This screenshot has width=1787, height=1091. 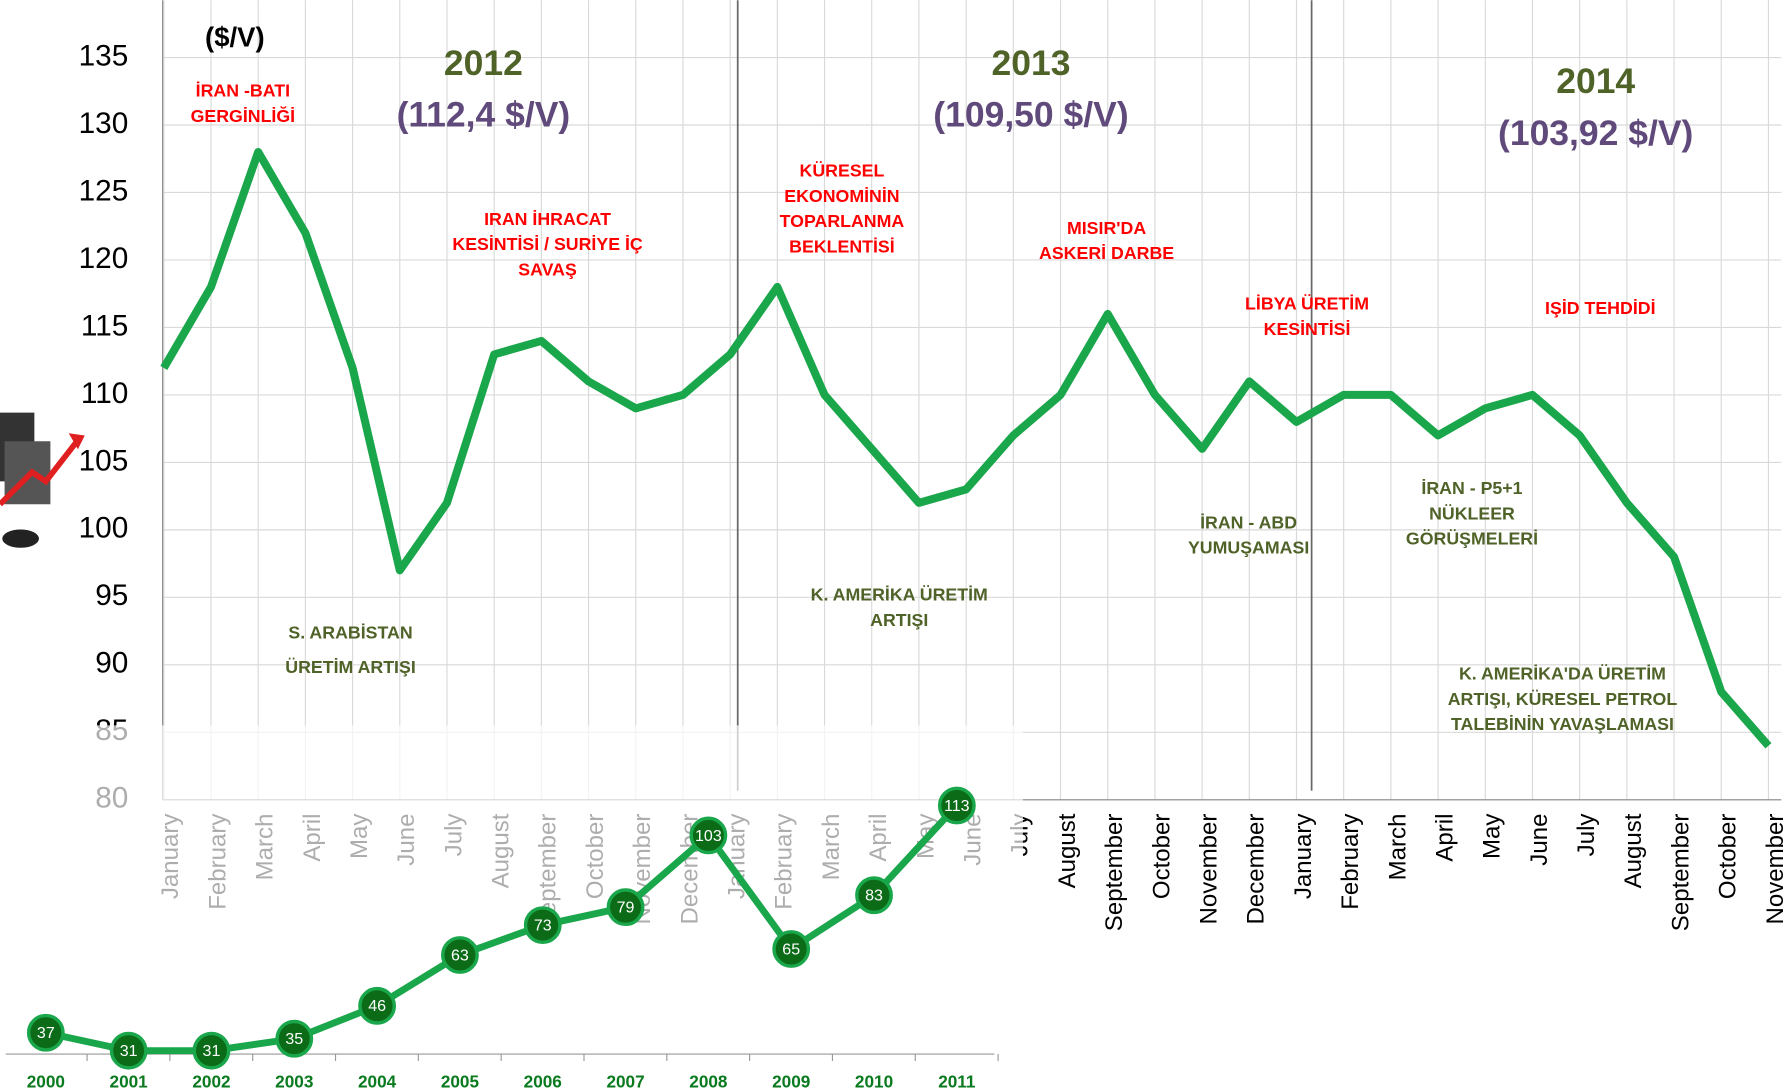 I want to click on inset-value-label: 83, so click(x=874, y=896).